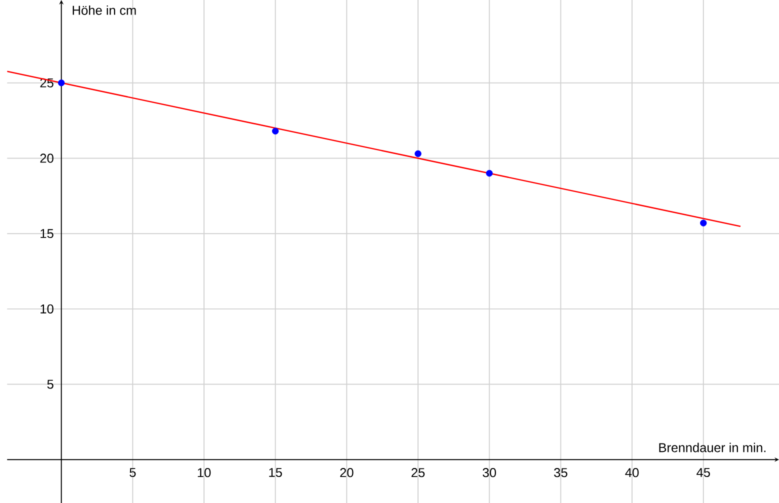 This screenshot has height=503, width=779. What do you see at coordinates (133, 472) in the screenshot?
I see `x-tick-label: 5` at bounding box center [133, 472].